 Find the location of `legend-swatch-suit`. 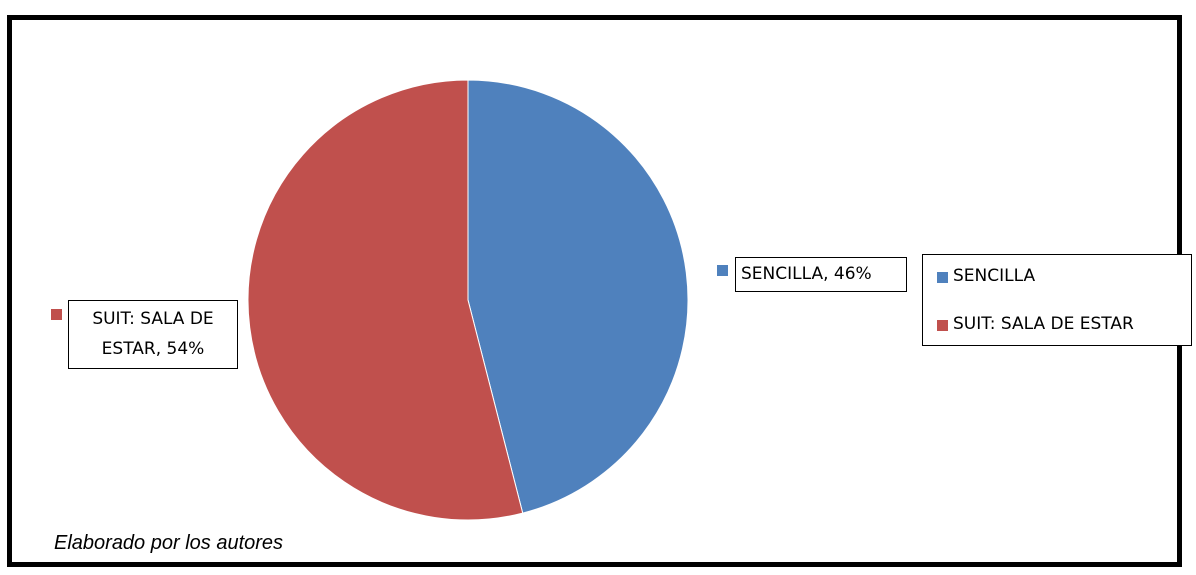

legend-swatch-suit is located at coordinates (942, 325).